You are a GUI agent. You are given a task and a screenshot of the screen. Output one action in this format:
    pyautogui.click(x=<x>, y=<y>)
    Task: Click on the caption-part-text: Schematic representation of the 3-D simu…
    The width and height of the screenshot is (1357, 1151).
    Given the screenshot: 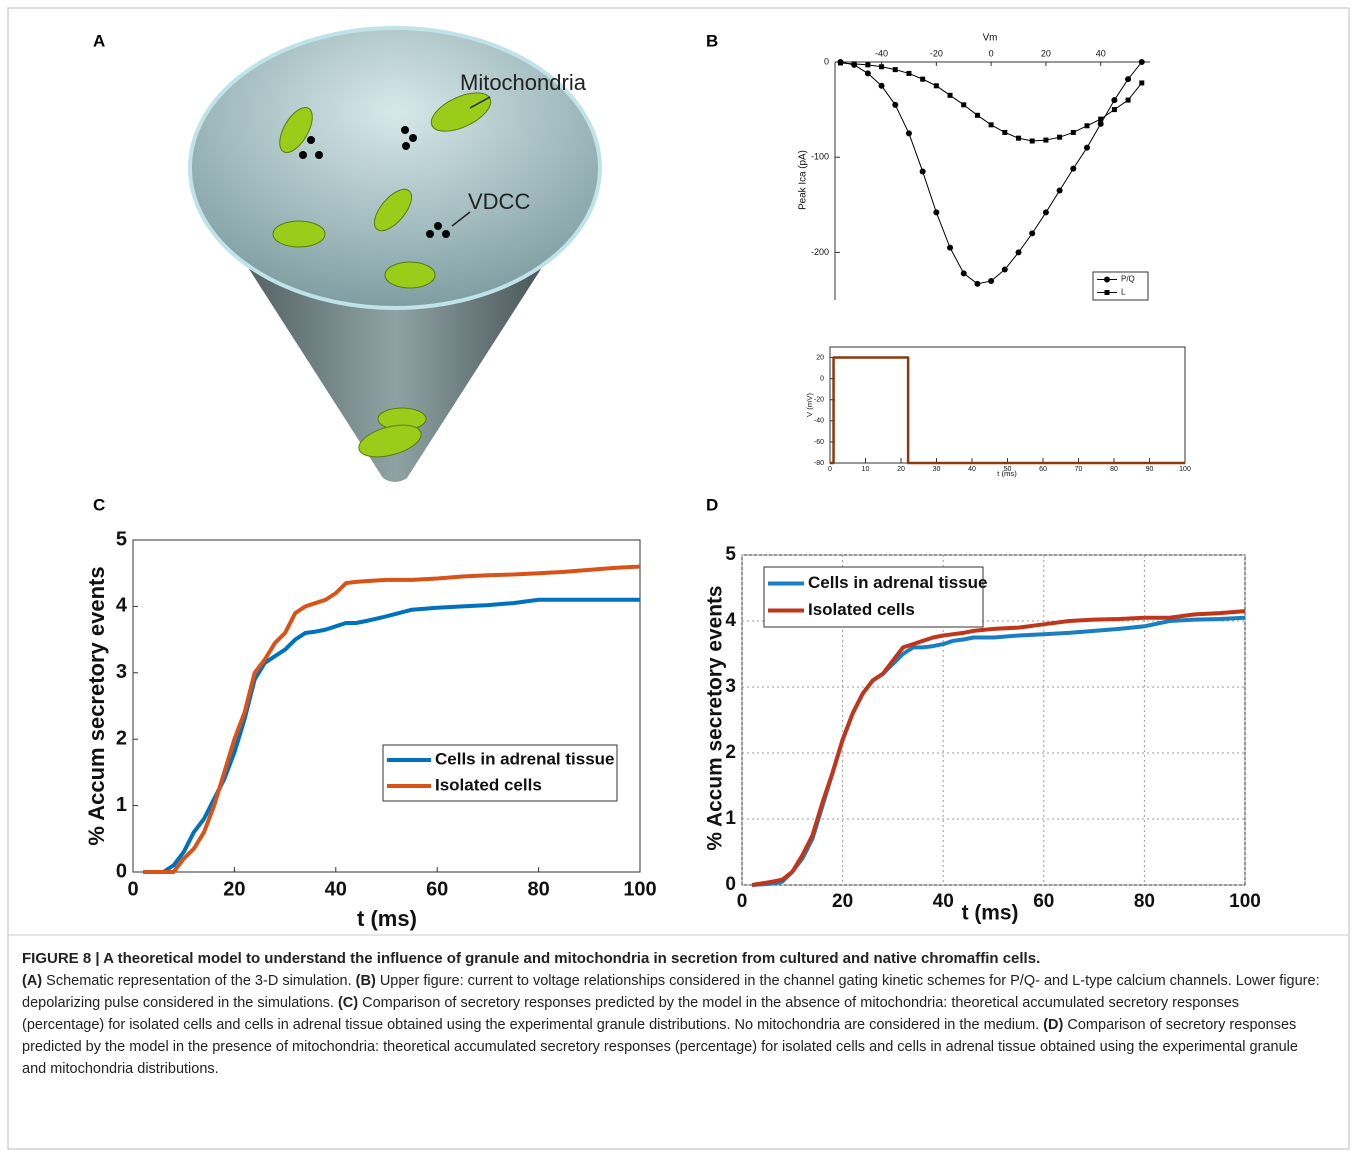 What is the action you would take?
    pyautogui.click(x=199, y=981)
    